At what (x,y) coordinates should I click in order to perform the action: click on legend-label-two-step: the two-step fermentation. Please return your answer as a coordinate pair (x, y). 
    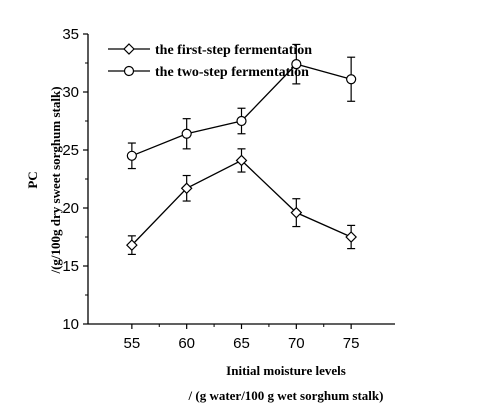
    Looking at the image, I should click on (232, 72).